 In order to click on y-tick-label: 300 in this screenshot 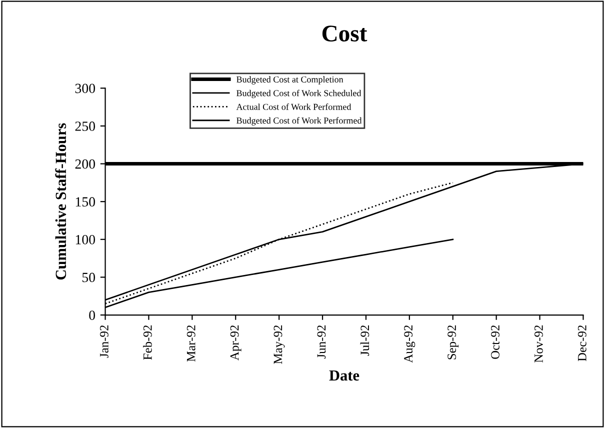, I will do `click(85, 89)`.